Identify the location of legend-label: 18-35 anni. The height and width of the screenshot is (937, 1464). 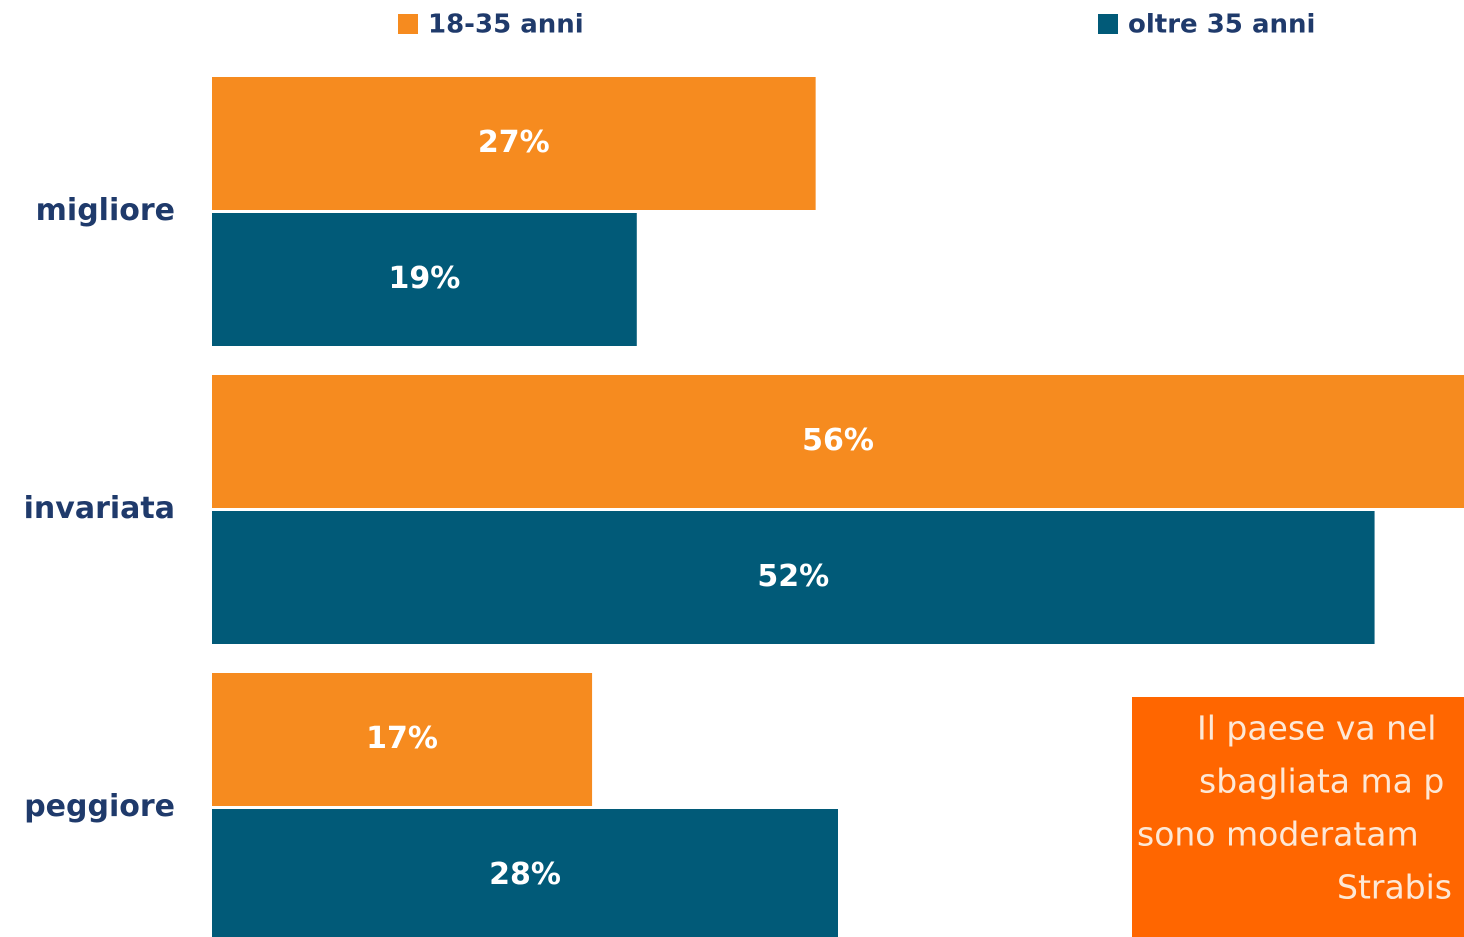
(506, 25).